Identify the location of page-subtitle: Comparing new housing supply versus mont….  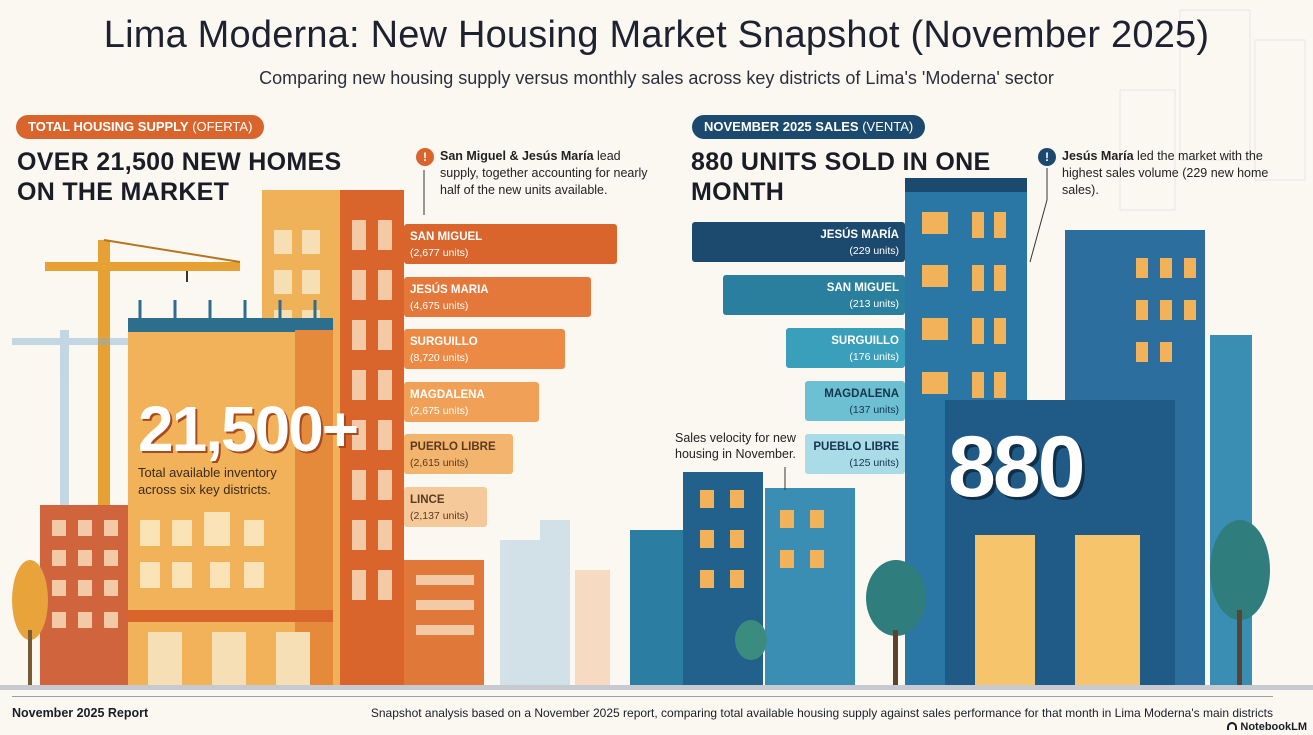
(656, 78).